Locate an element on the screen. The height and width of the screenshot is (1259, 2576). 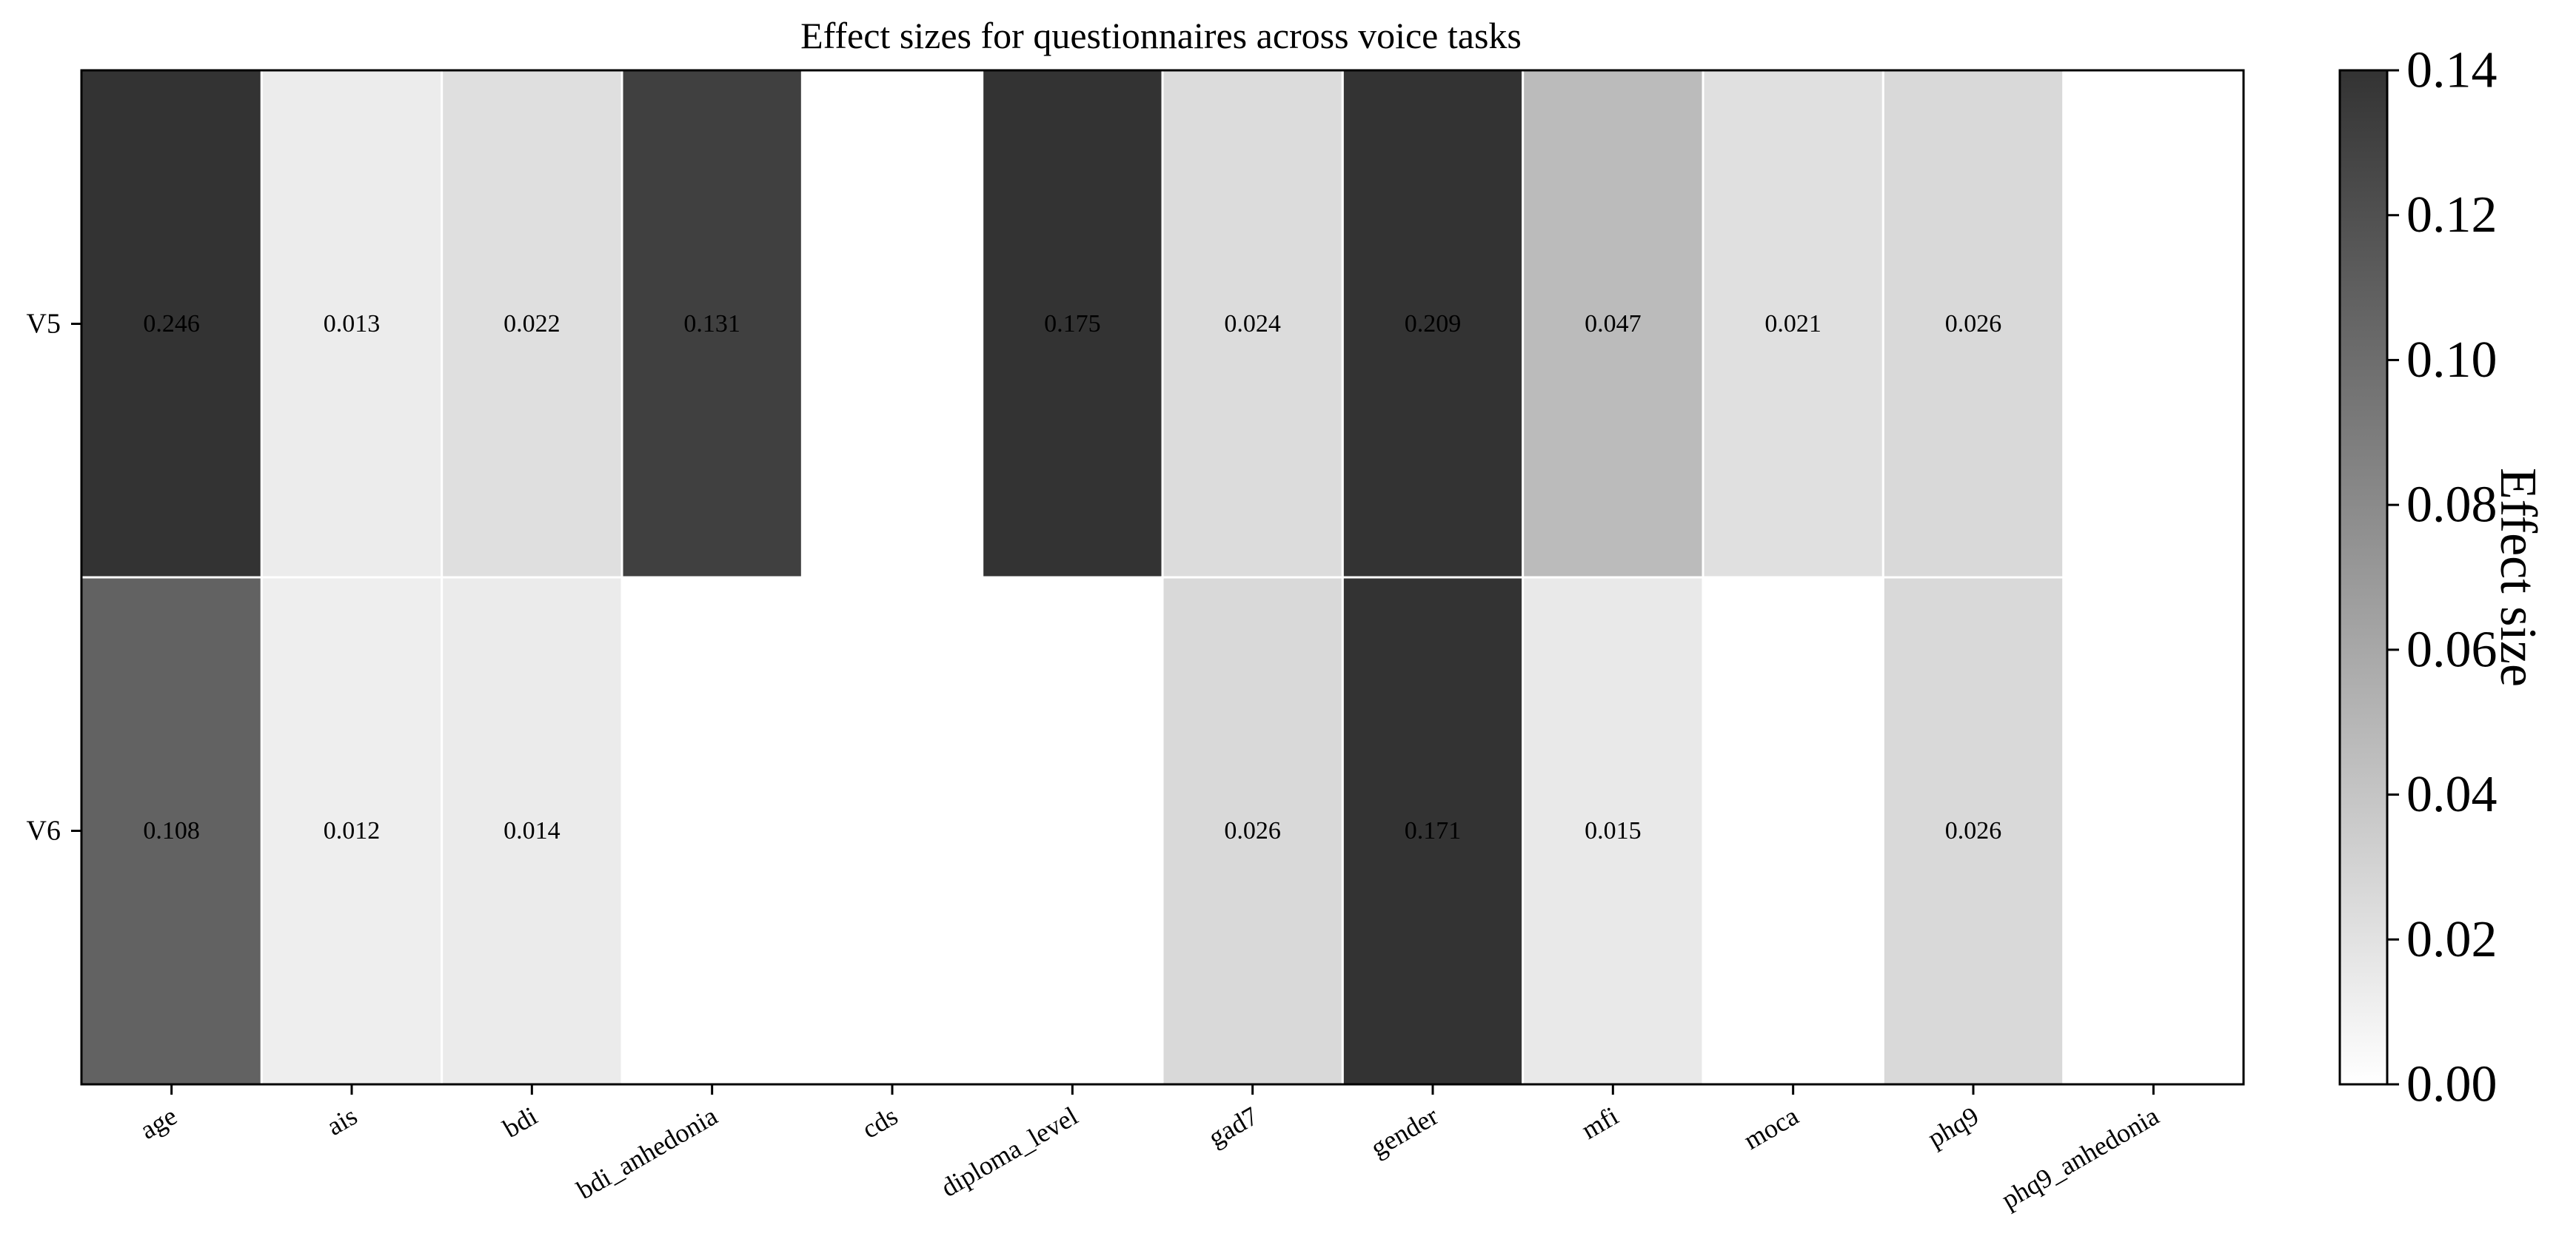
cell-value-label: 0.014 is located at coordinates (532, 831).